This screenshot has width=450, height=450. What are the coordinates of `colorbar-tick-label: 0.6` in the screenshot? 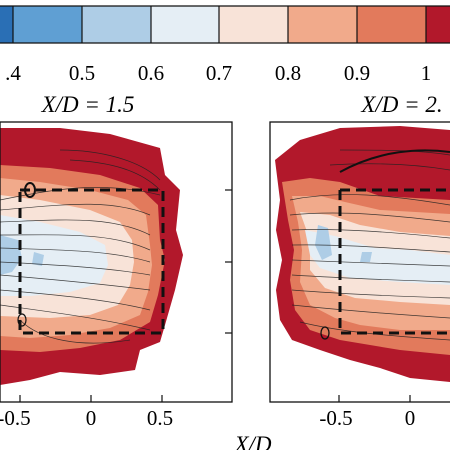 It's located at (151, 73).